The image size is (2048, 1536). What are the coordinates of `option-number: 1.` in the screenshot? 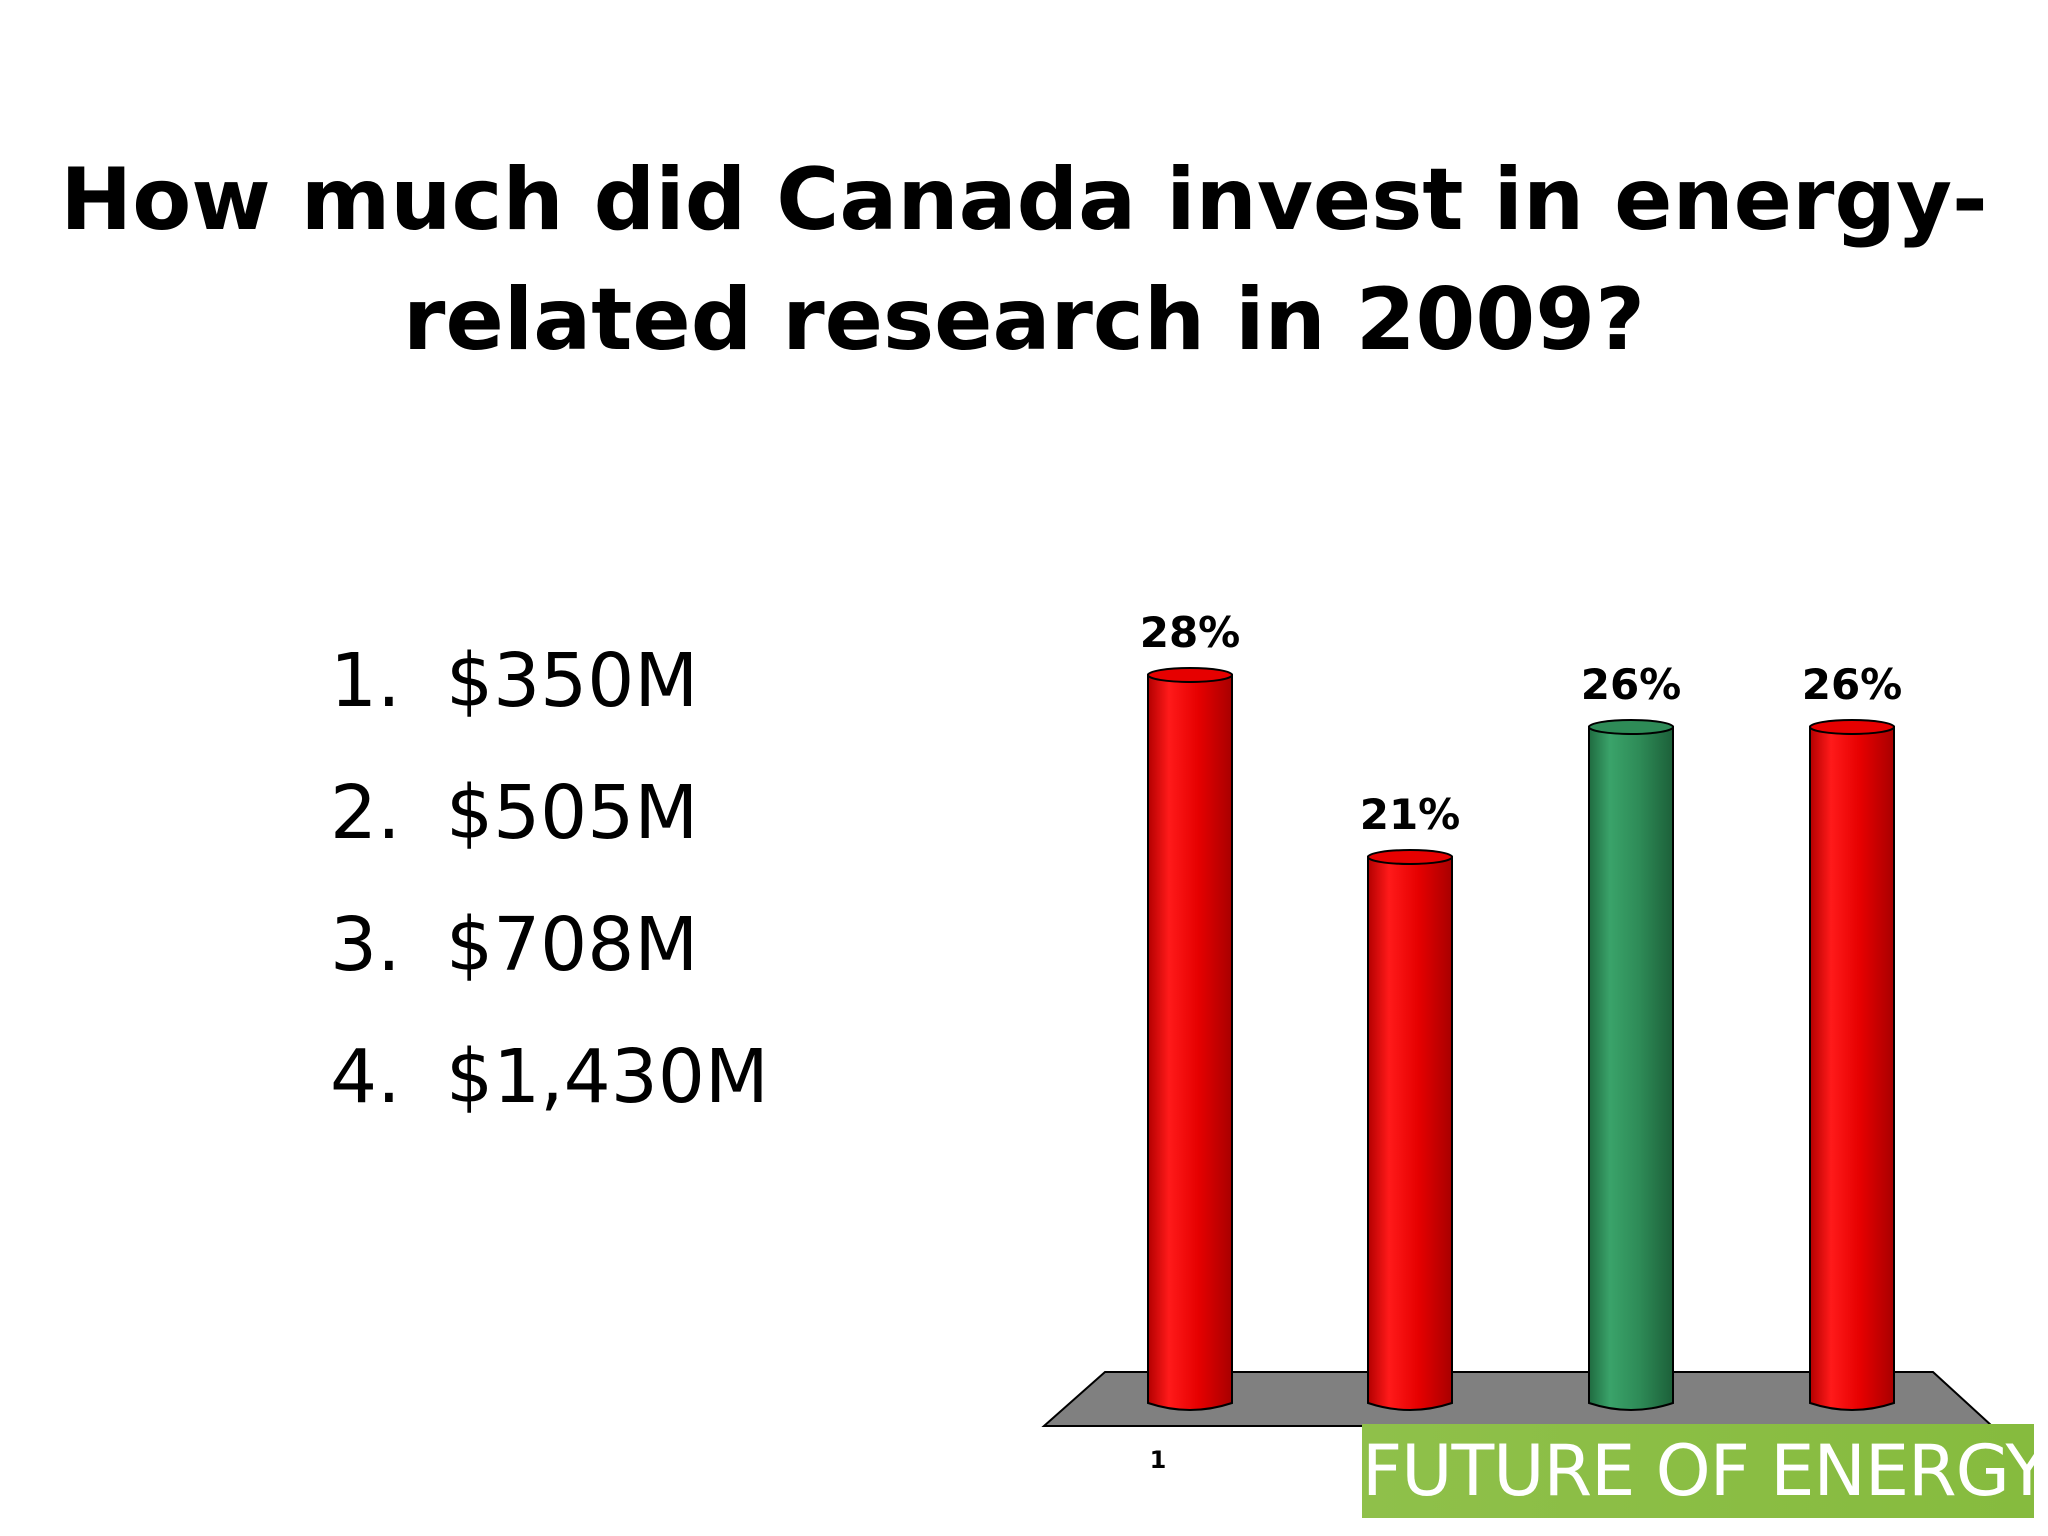 It's located at (365, 681).